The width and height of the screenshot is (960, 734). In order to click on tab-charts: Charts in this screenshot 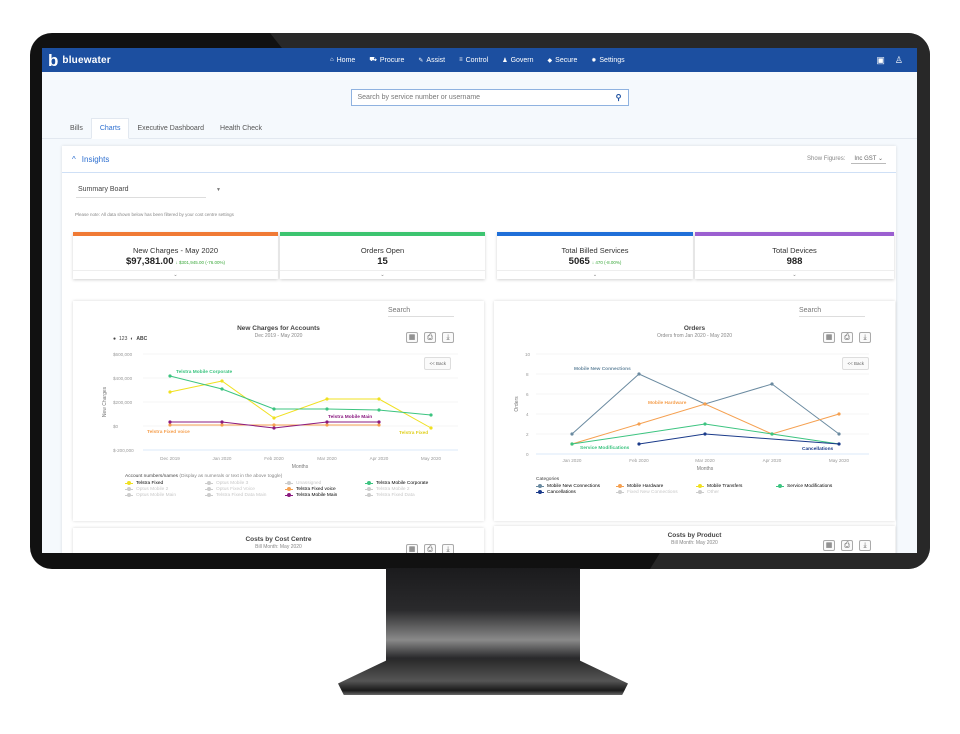, I will do `click(110, 128)`.